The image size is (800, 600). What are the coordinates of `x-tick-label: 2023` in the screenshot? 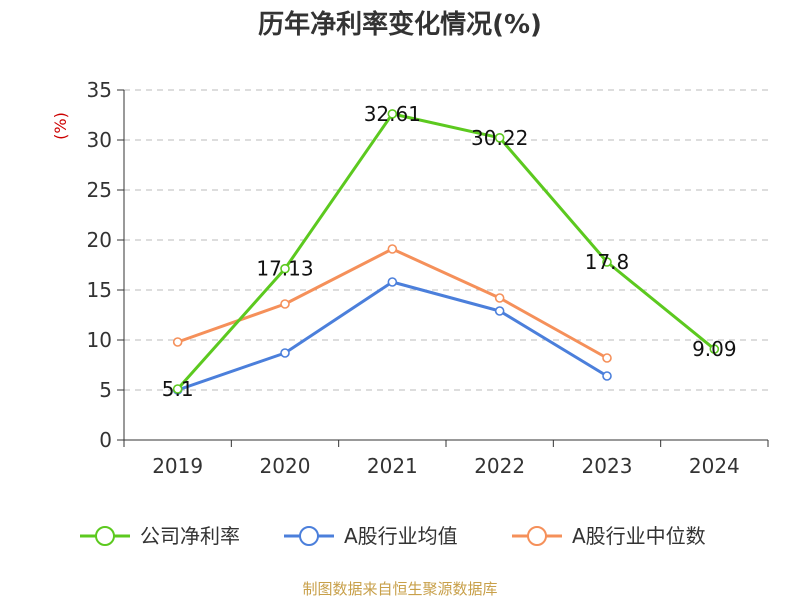 It's located at (607, 466).